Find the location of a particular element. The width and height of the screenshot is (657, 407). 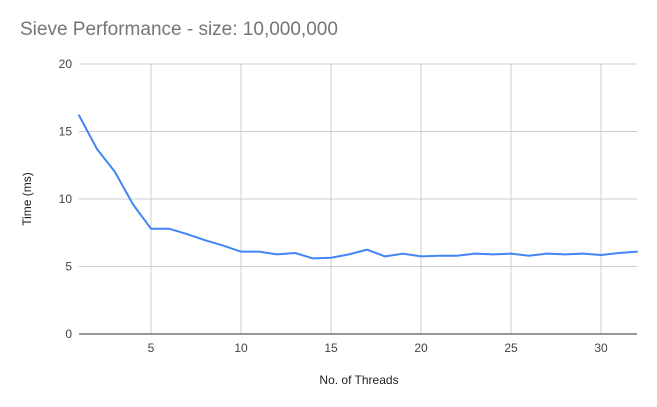

x-tick-label: 30 is located at coordinates (601, 348).